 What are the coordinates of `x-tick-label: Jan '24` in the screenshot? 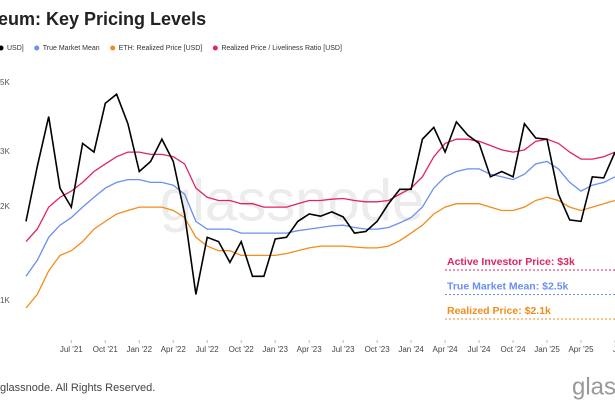 It's located at (411, 349).